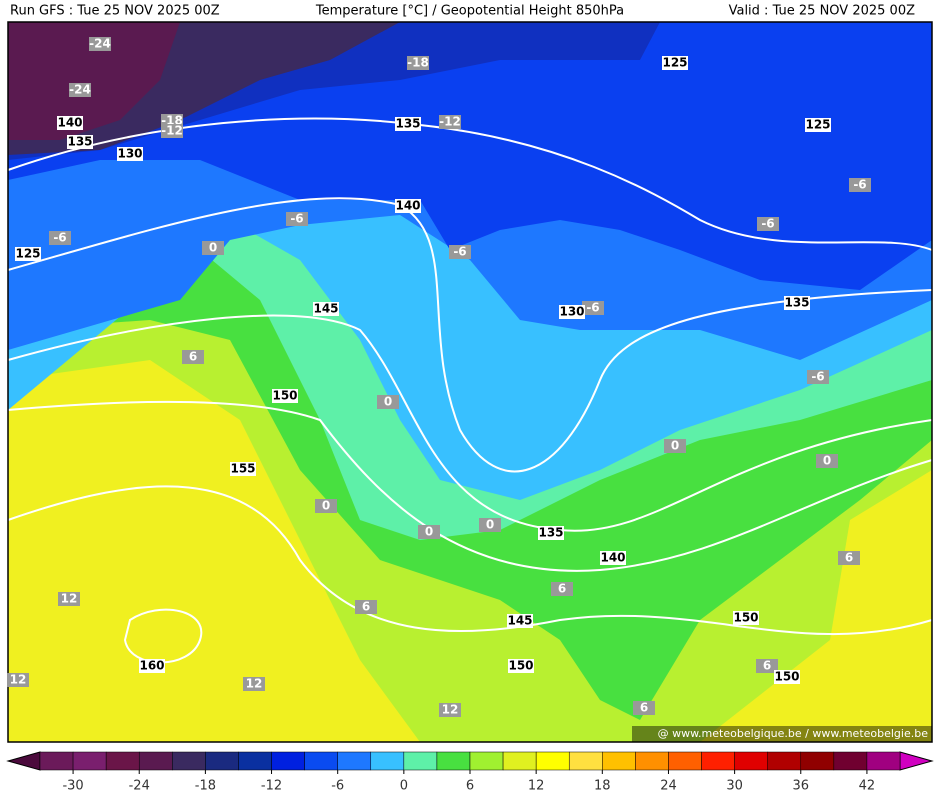 This screenshot has height=800, width=940. I want to click on colorbar-over, so click(916, 761).